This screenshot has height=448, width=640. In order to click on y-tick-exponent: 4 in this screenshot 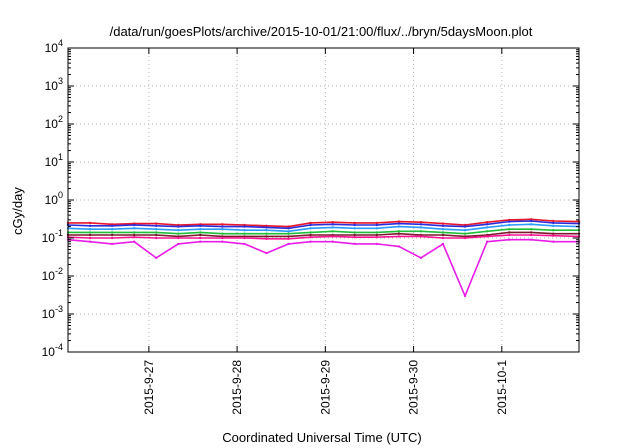, I will do `click(60, 43)`.